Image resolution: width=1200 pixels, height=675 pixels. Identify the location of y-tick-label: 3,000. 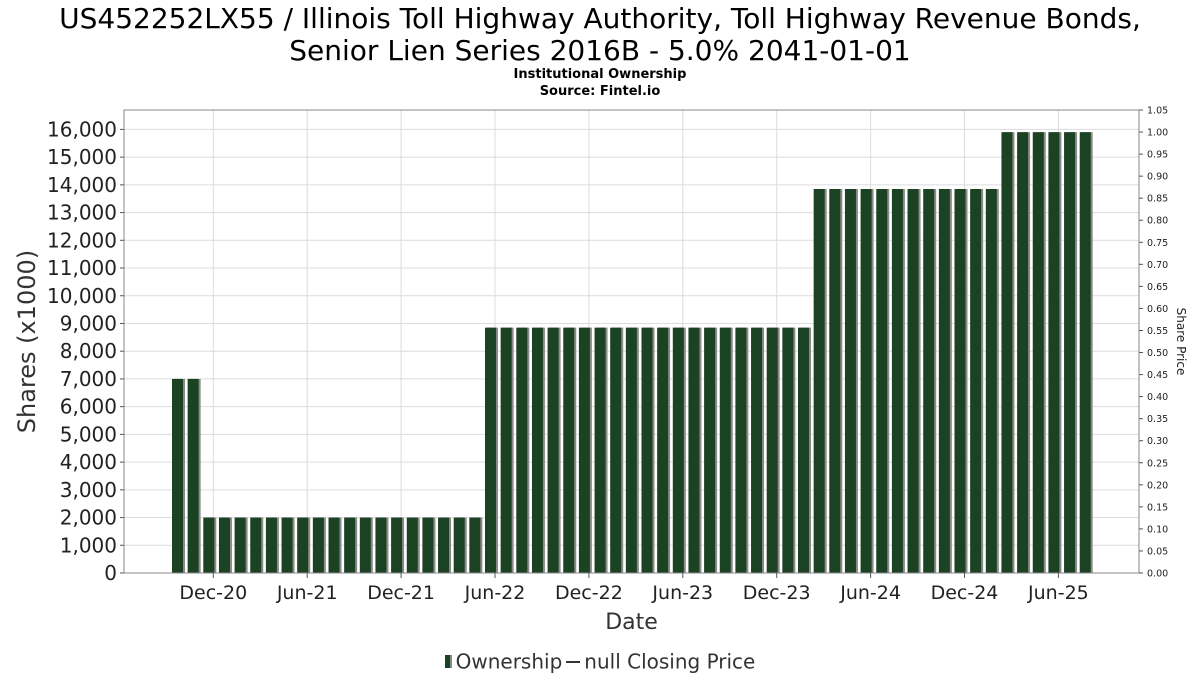
(88, 490).